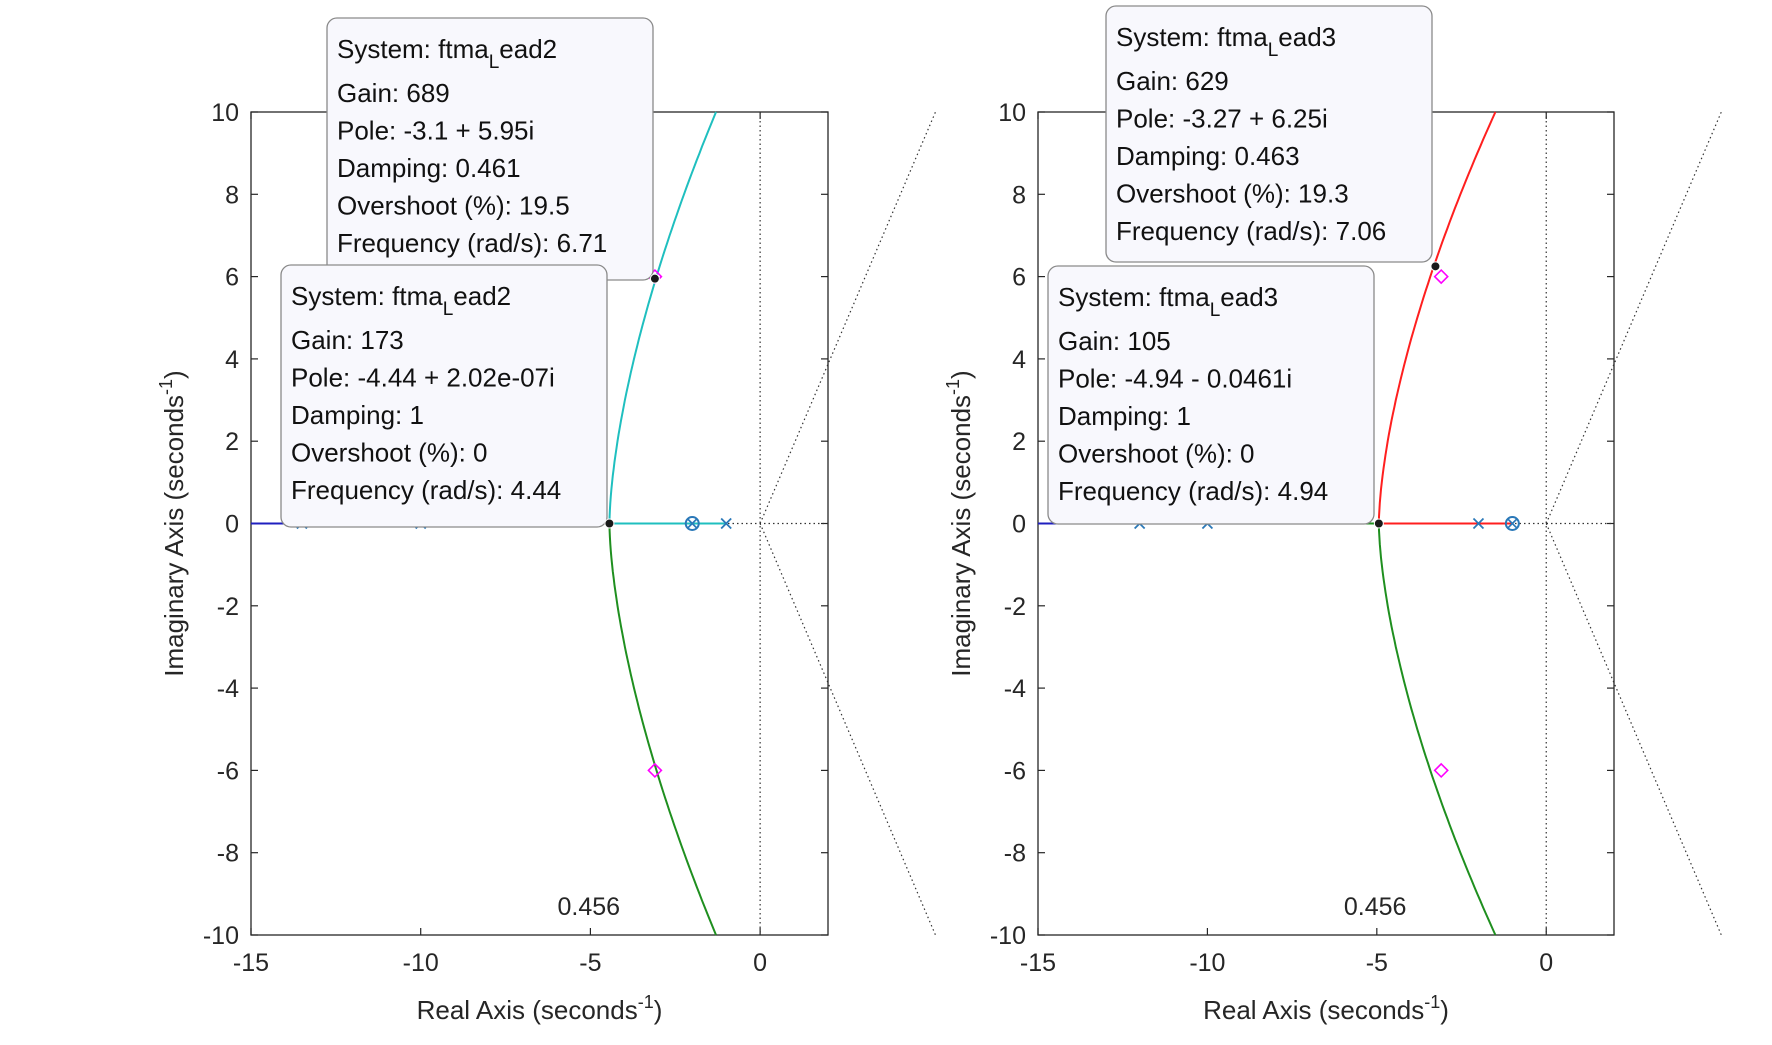 Image resolution: width=1772 pixels, height=1045 pixels. I want to click on datatip-line: Gain: 629, so click(1172, 81).